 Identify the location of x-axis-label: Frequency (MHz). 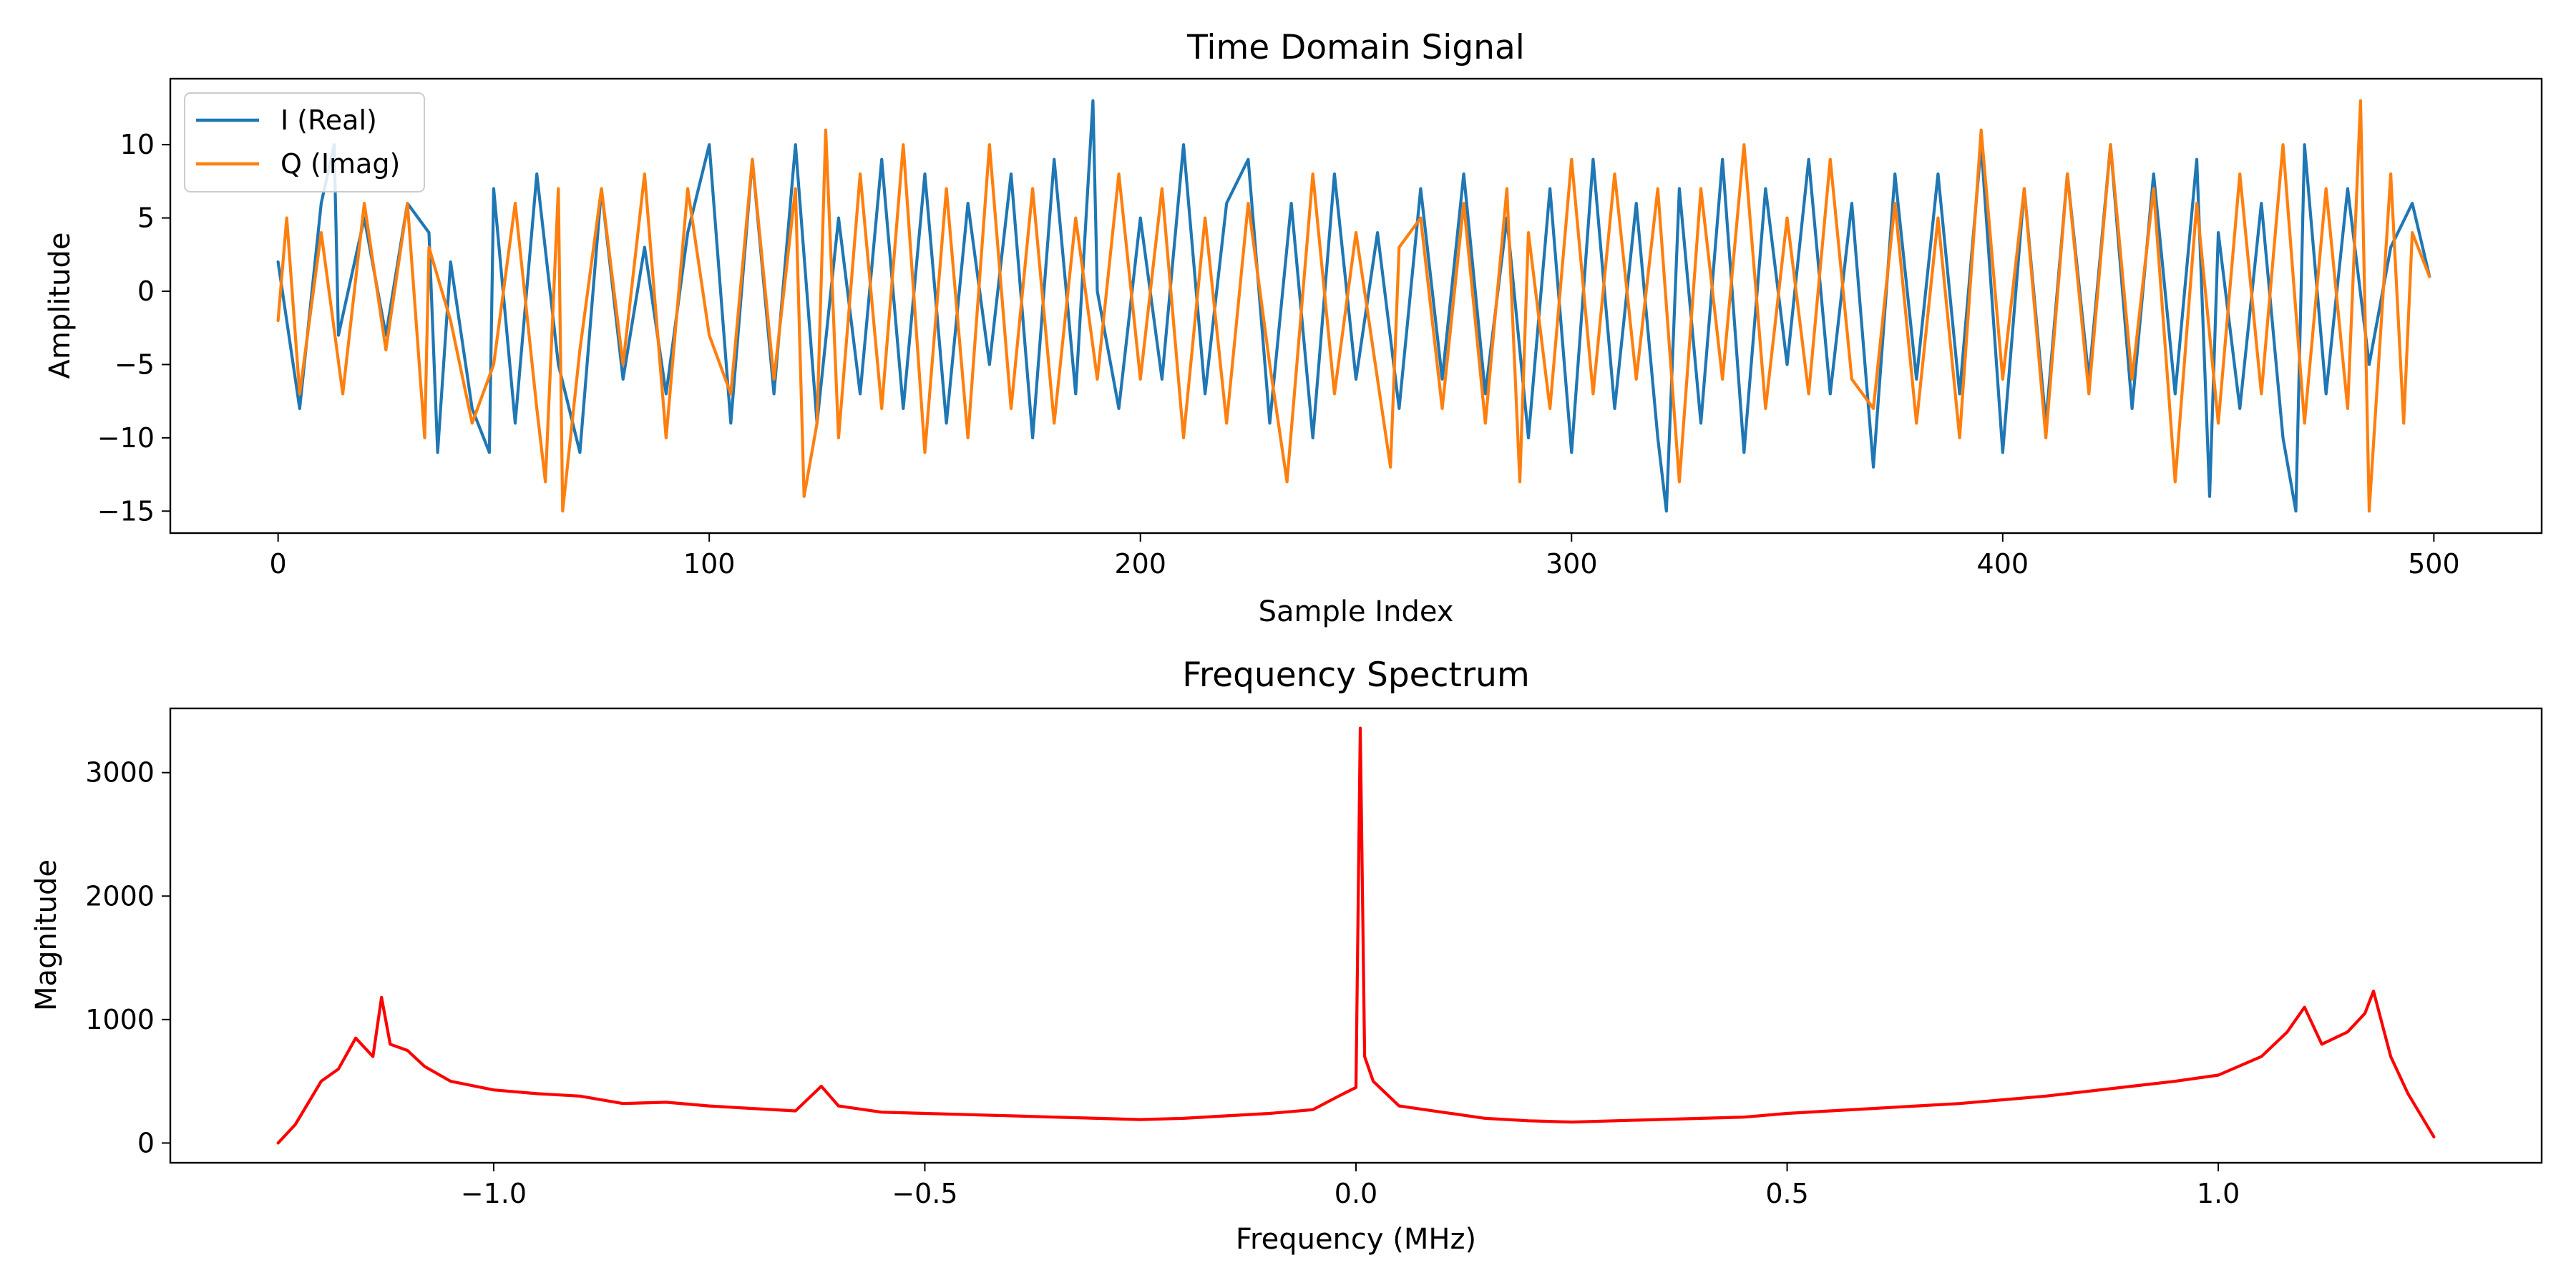
(1356, 1239).